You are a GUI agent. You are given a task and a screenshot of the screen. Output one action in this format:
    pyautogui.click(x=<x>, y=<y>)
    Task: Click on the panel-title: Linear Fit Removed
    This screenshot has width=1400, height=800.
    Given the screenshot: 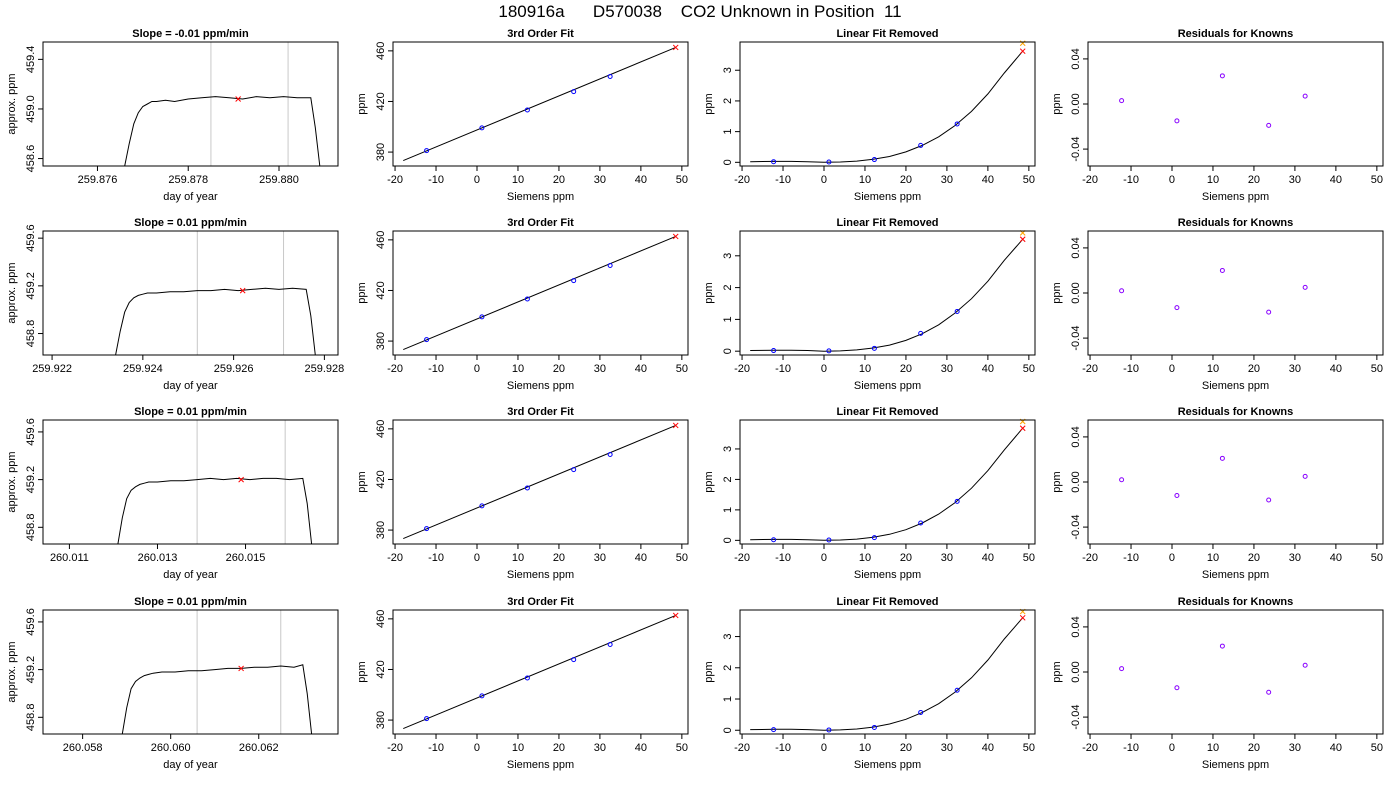 What is the action you would take?
    pyautogui.click(x=887, y=602)
    